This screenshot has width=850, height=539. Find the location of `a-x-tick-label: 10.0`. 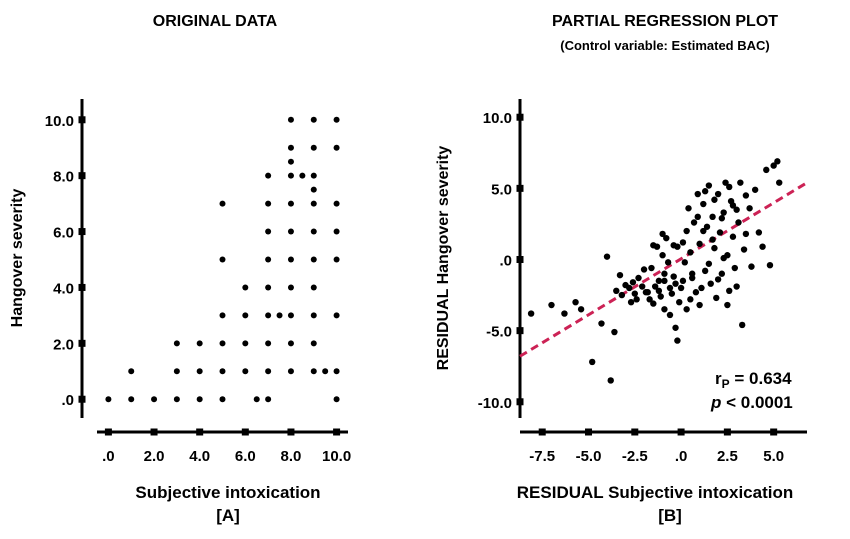

a-x-tick-label: 10.0 is located at coordinates (336, 456).